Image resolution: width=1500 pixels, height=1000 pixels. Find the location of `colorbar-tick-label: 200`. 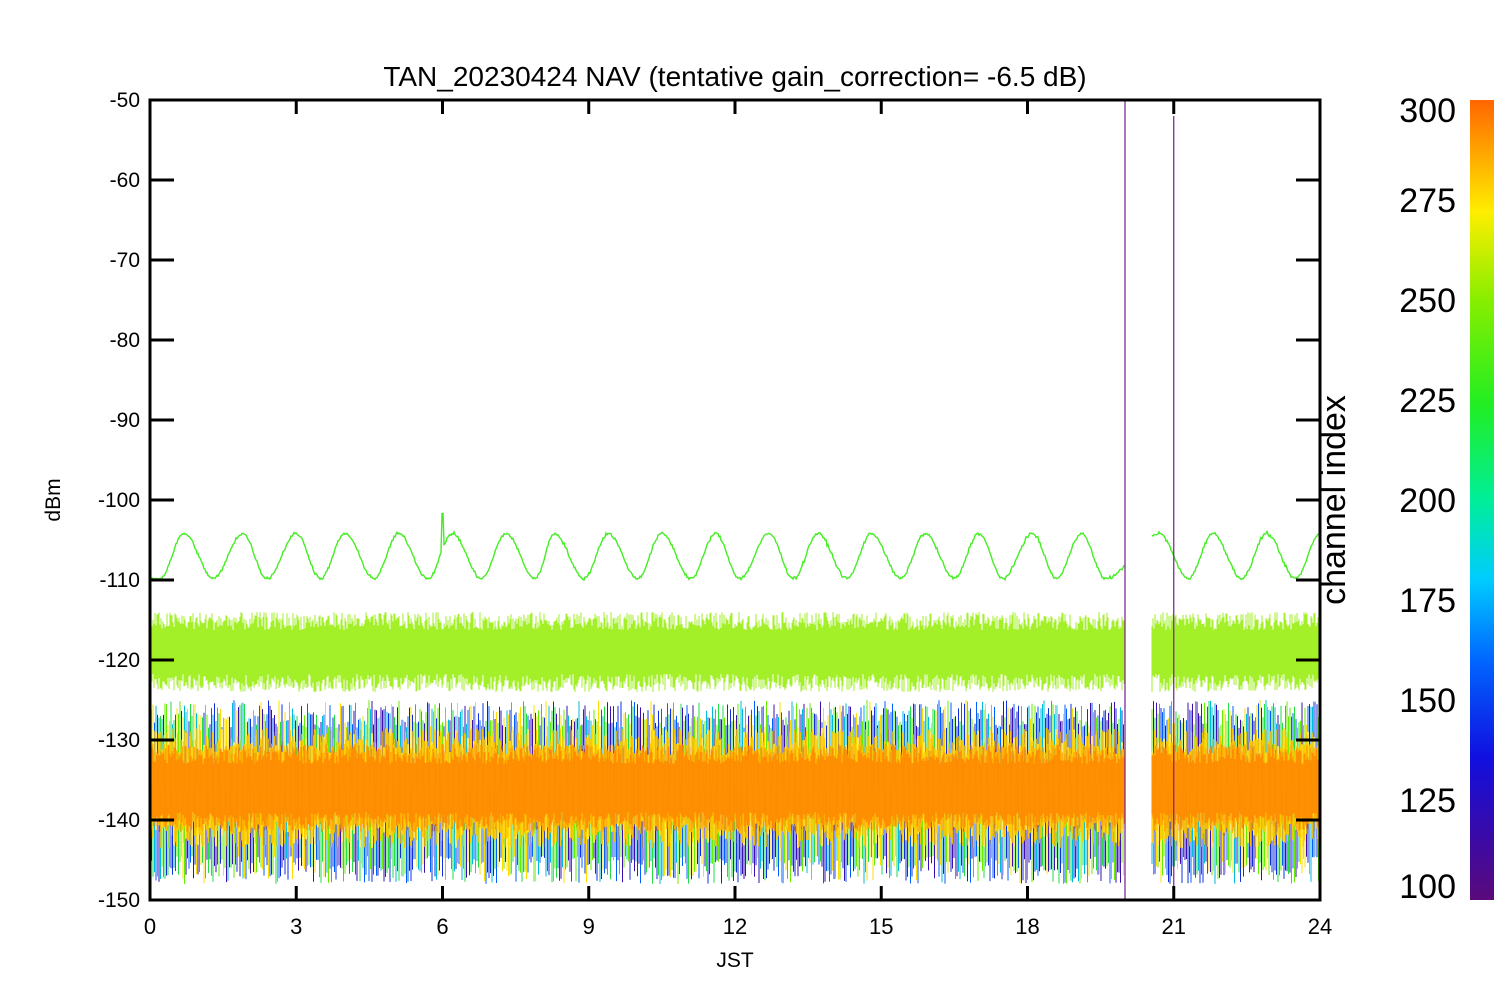

colorbar-tick-label: 200 is located at coordinates (1427, 501).